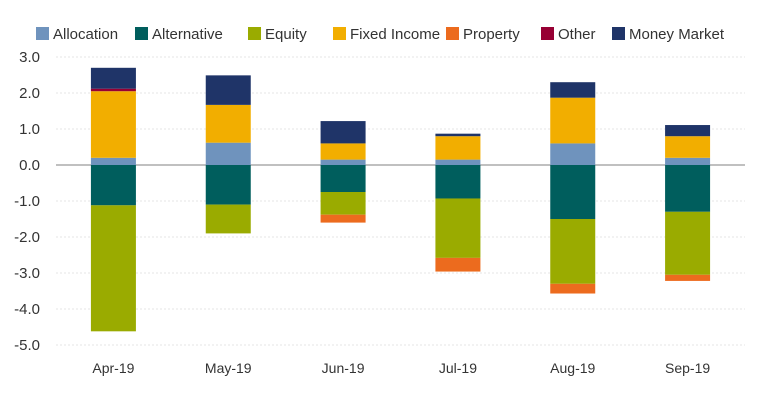 The image size is (780, 400). Describe the element at coordinates (27, 273) in the screenshot. I see `y-tick-label: -3.0` at that location.